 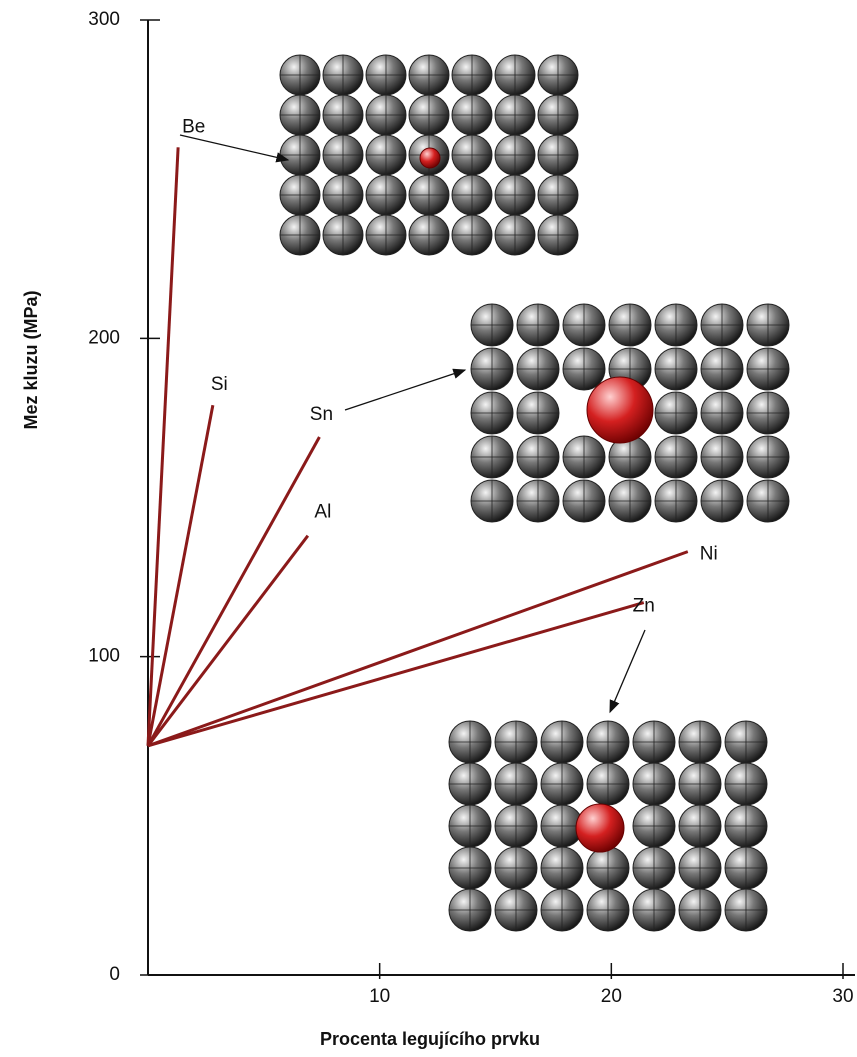 I want to click on solute-atom, so click(x=620, y=410).